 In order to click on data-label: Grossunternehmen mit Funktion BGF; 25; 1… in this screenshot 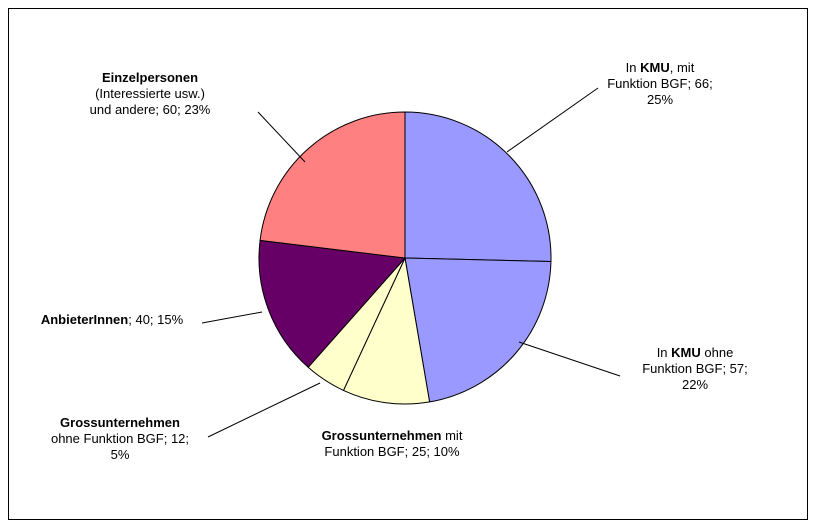, I will do `click(392, 444)`.